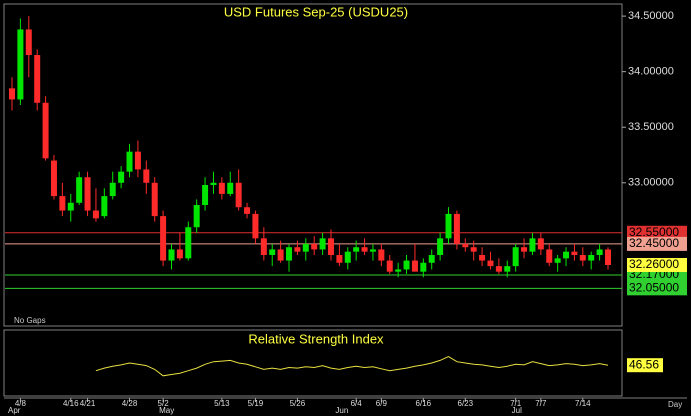 The width and height of the screenshot is (691, 416). What do you see at coordinates (654, 288) in the screenshot?
I see `price-line-label: 32.05000` at bounding box center [654, 288].